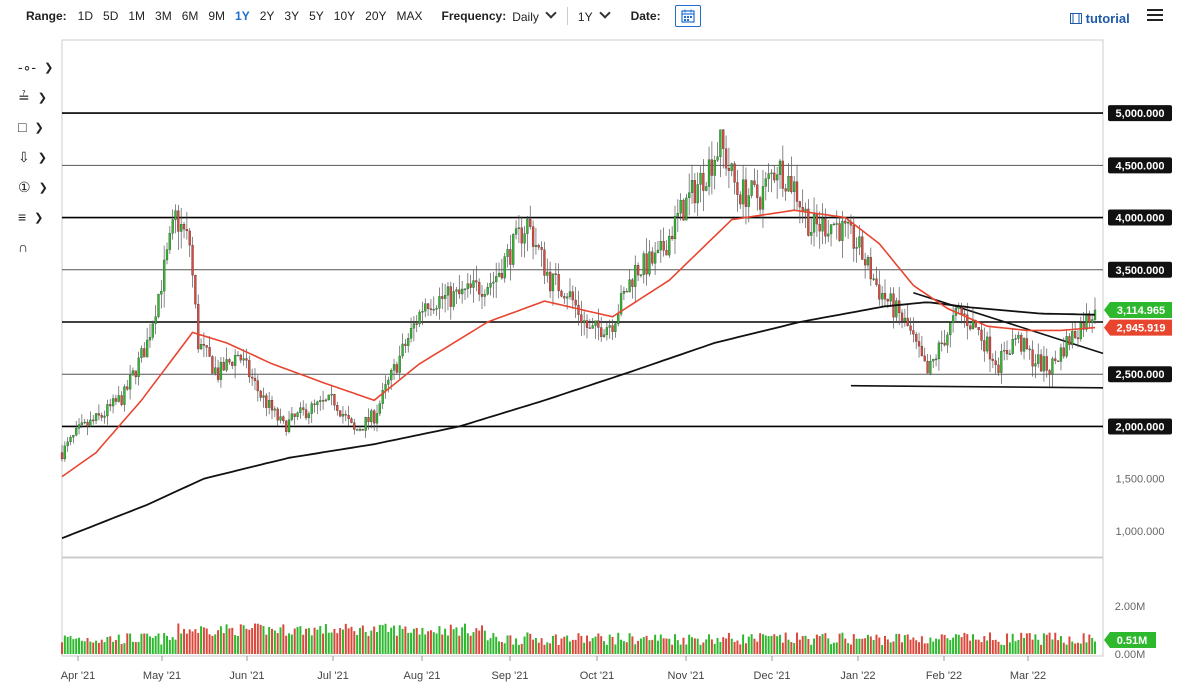 The height and width of the screenshot is (698, 1184). Describe the element at coordinates (1138, 474) in the screenshot. I see `price-badges: 3,114.965 2,945.919 0.51M` at that location.